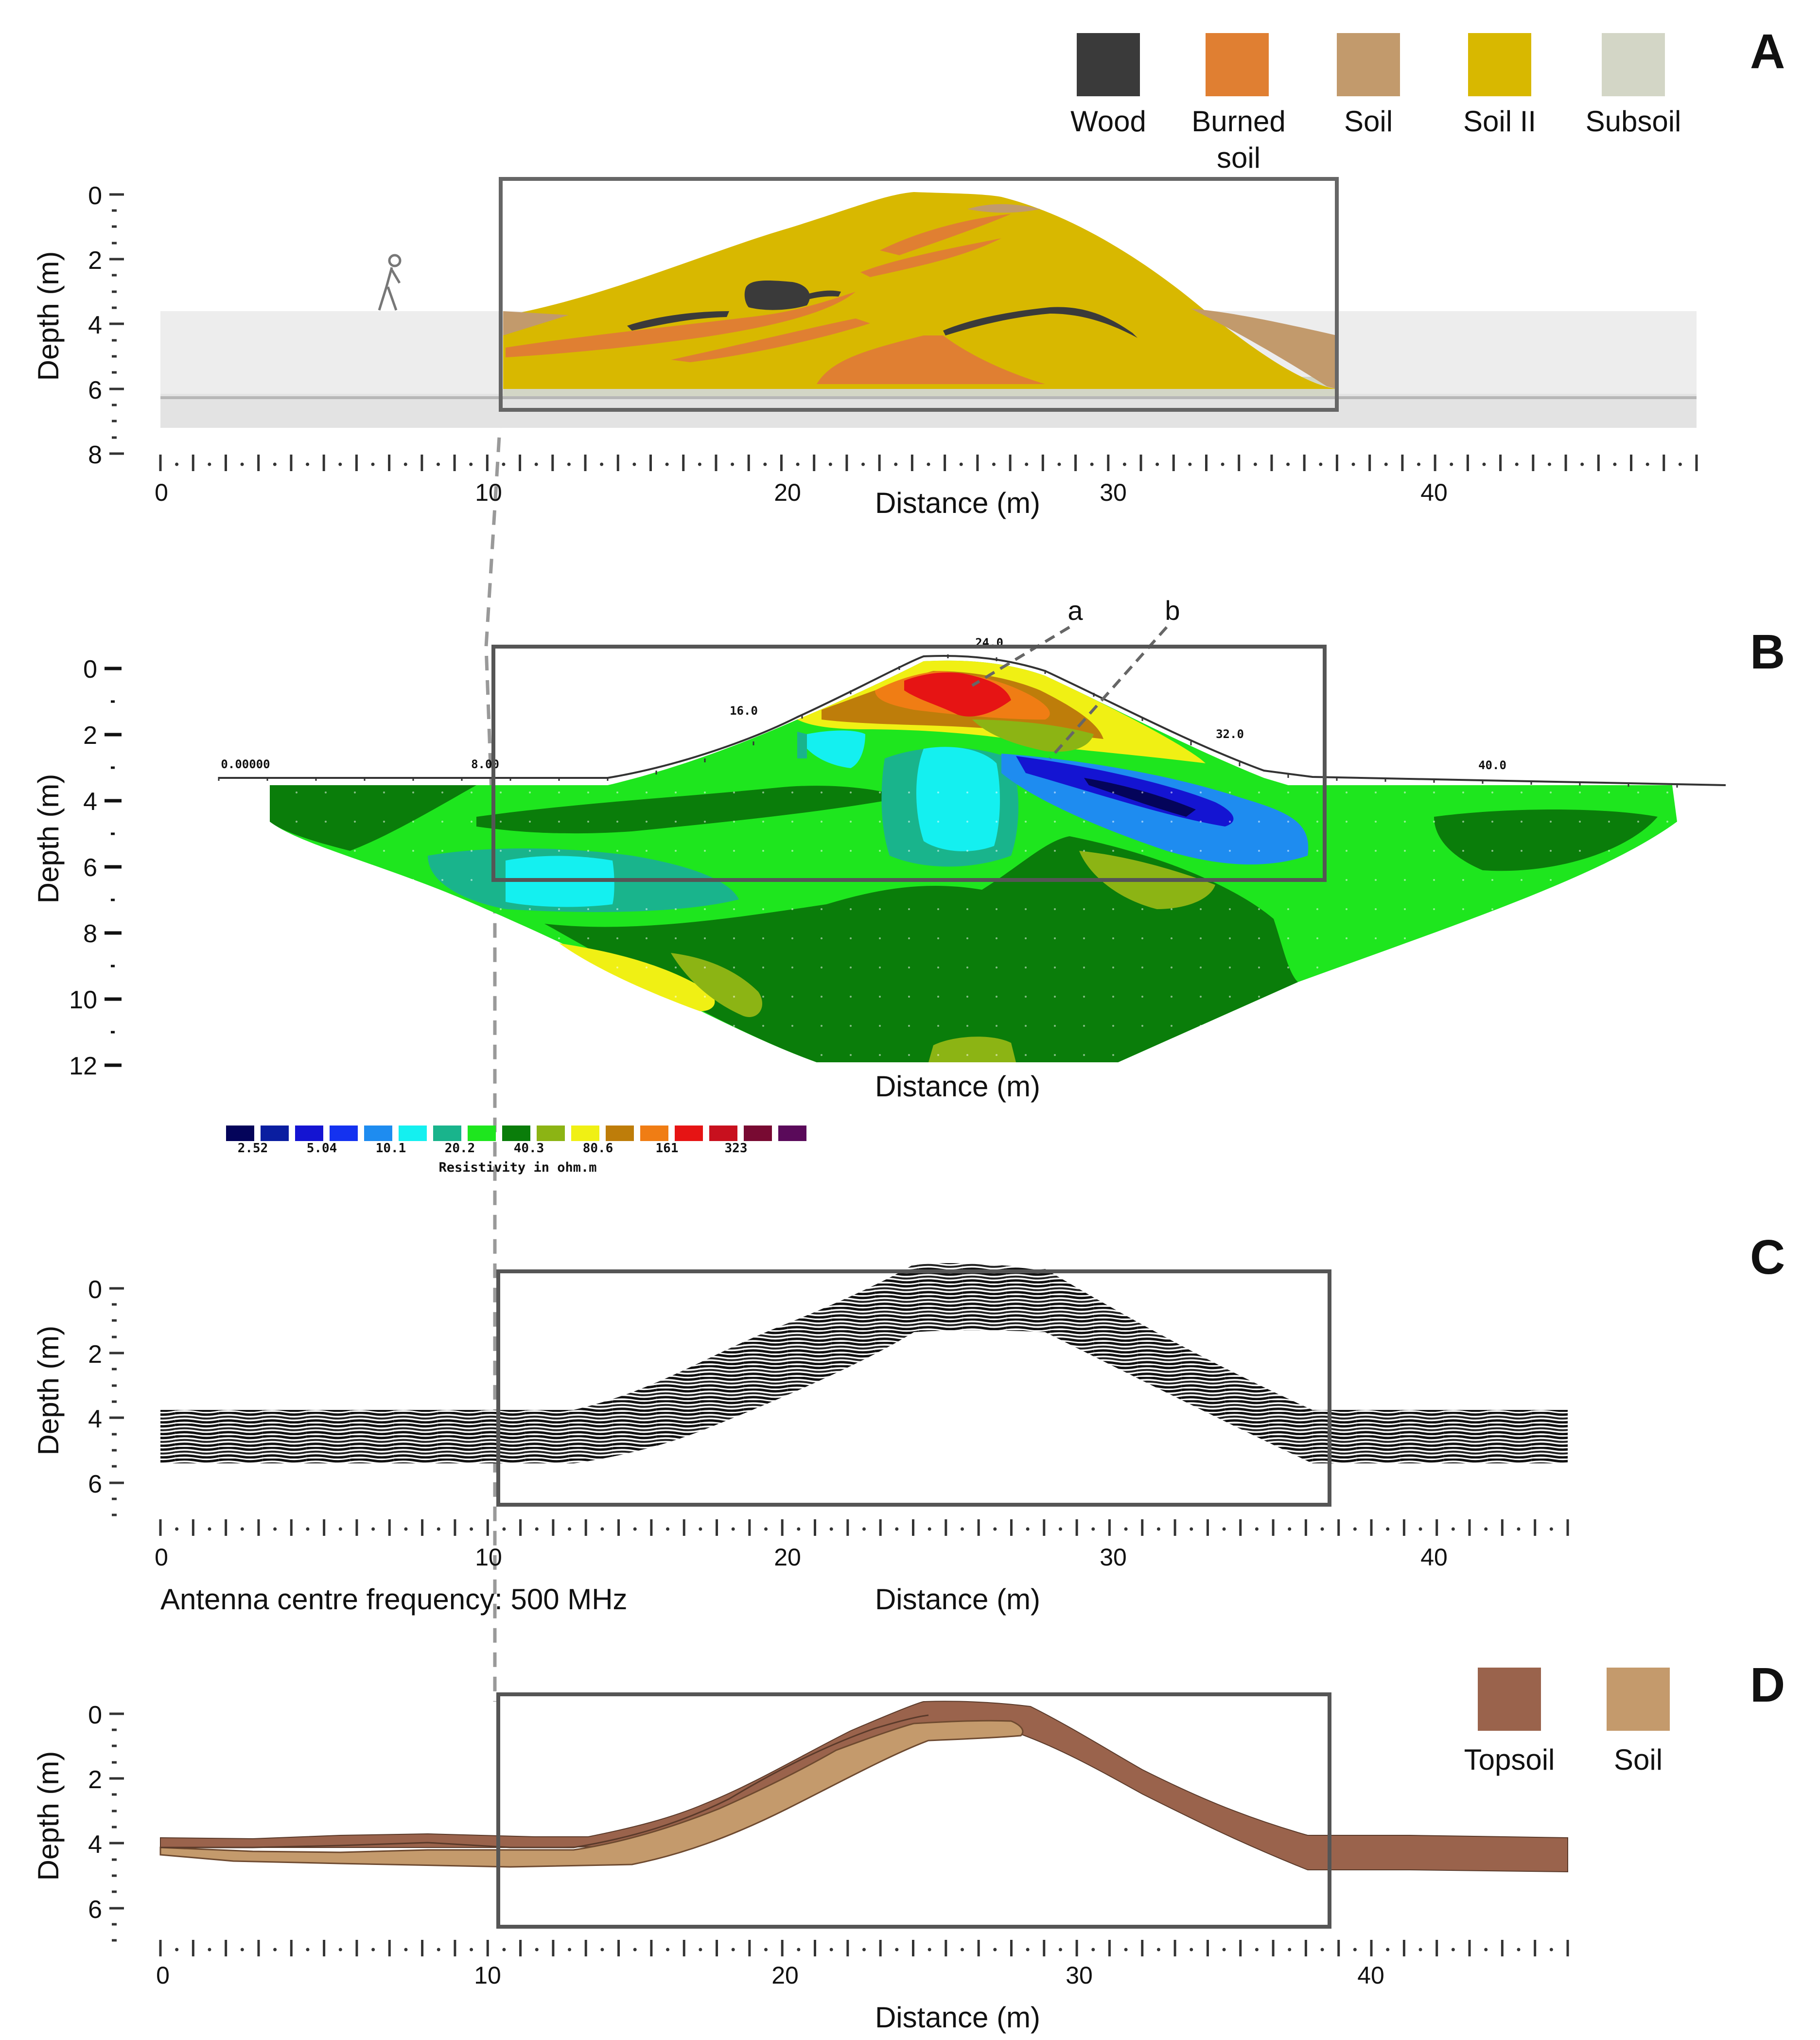 Image resolution: width=1820 pixels, height=2040 pixels. I want to click on legend-swatch-soil, so click(1368, 64).